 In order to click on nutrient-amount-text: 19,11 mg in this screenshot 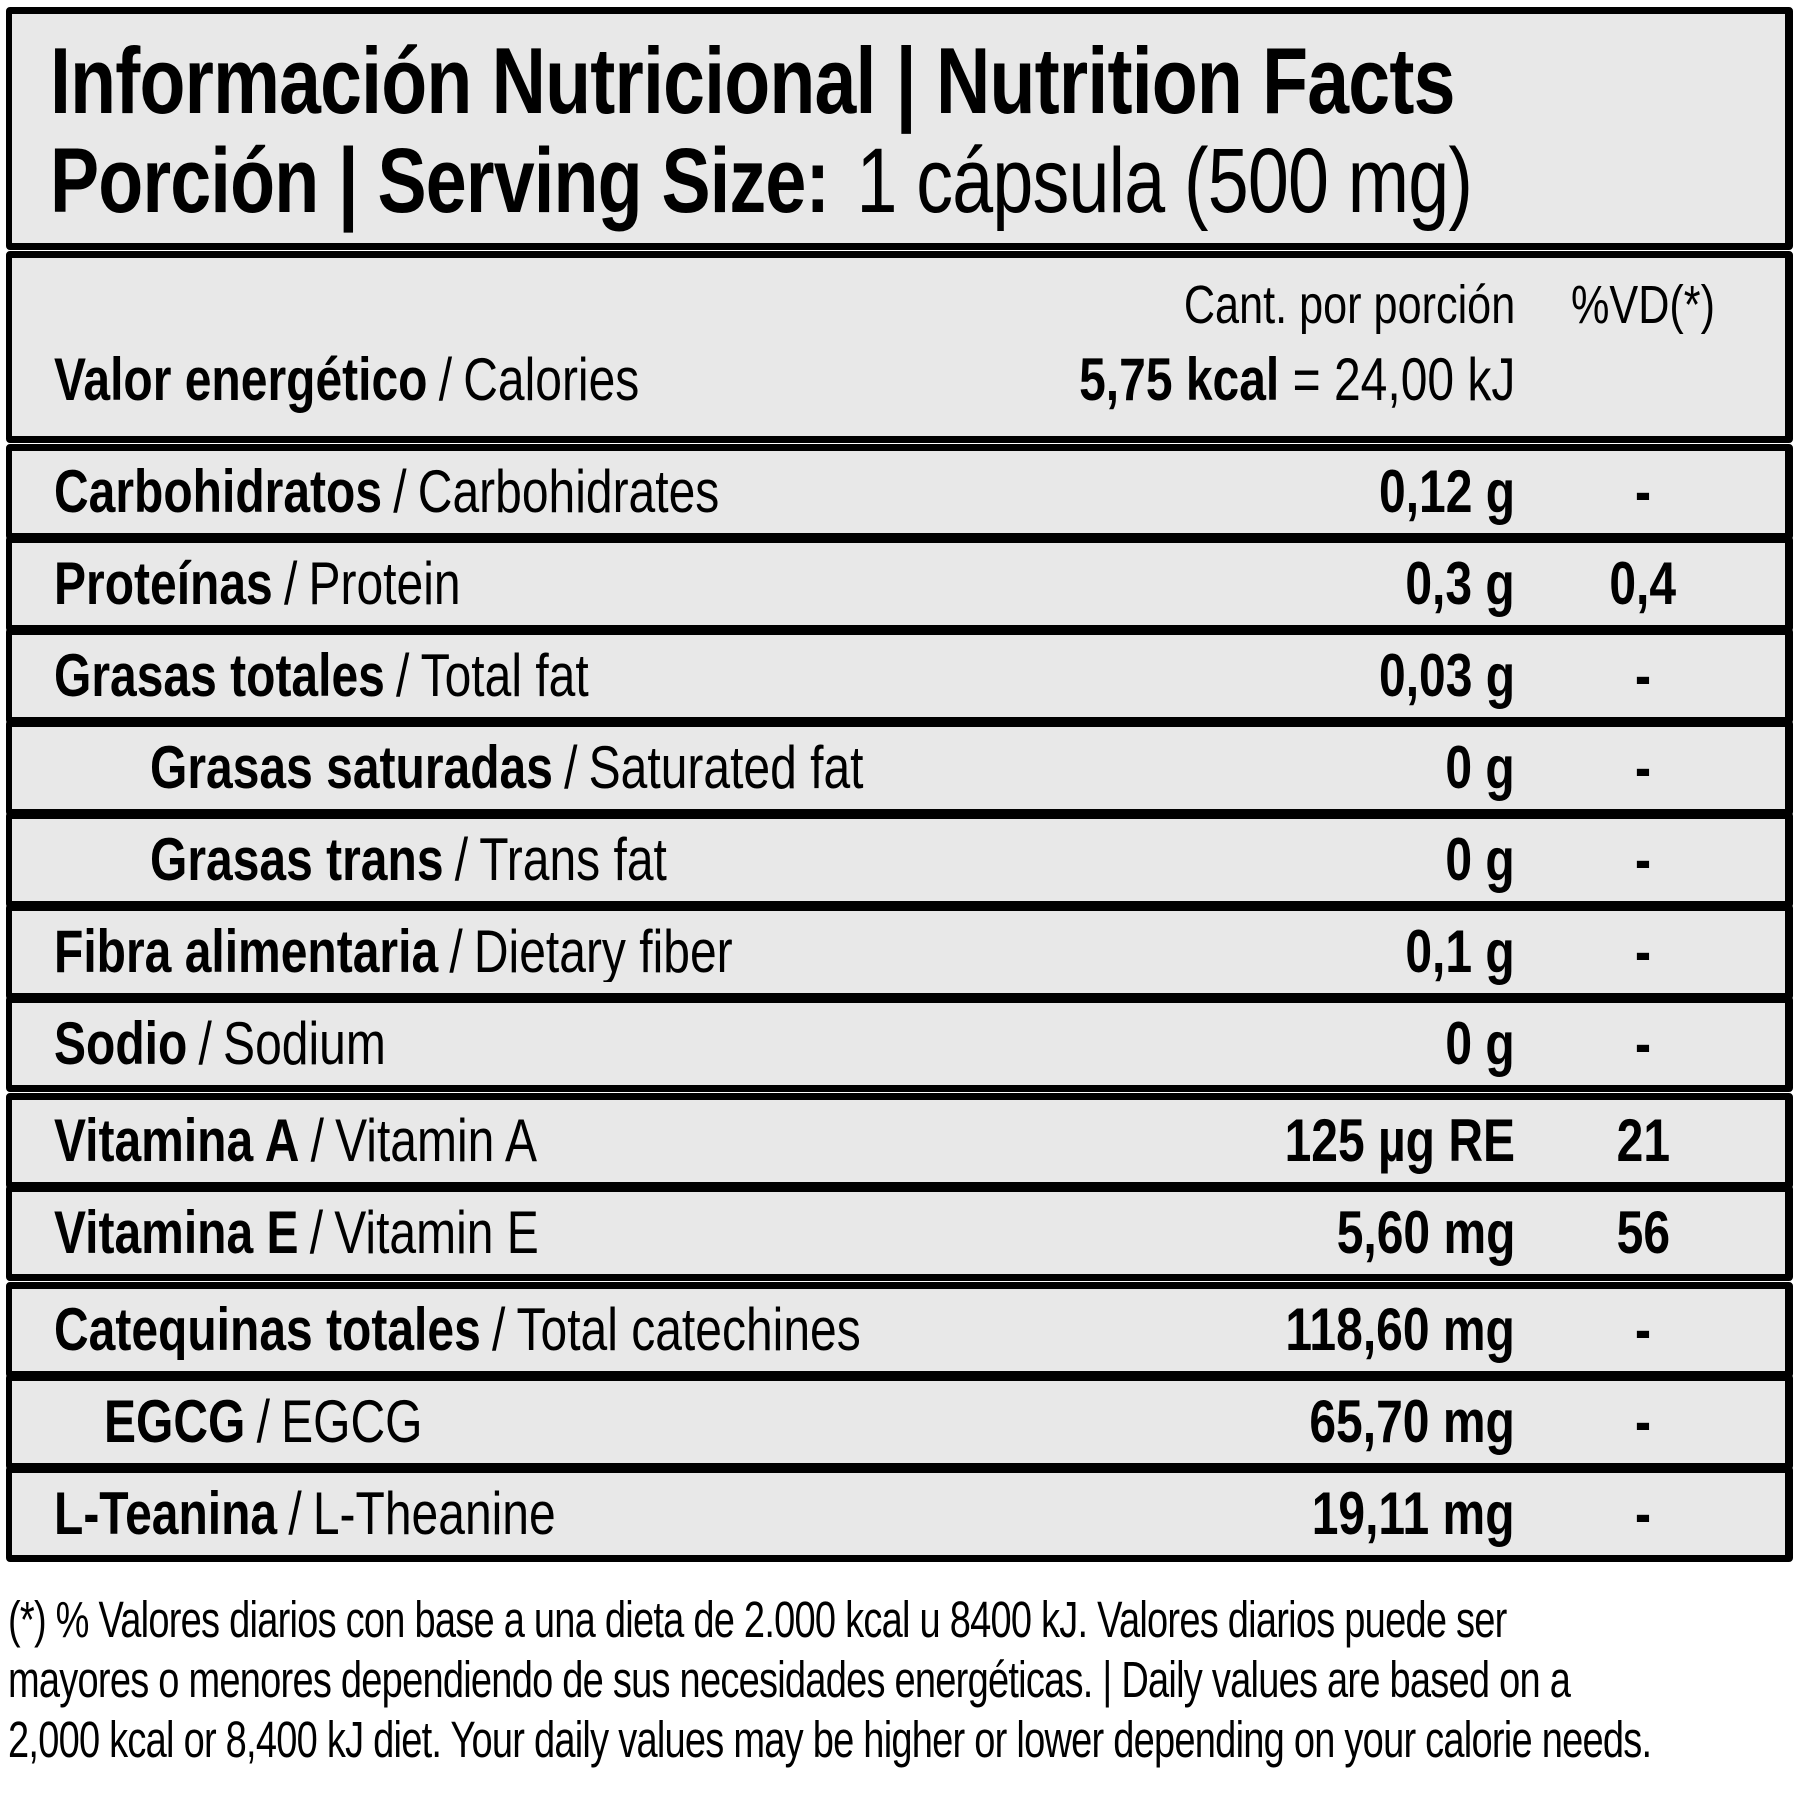, I will do `click(1413, 1513)`.